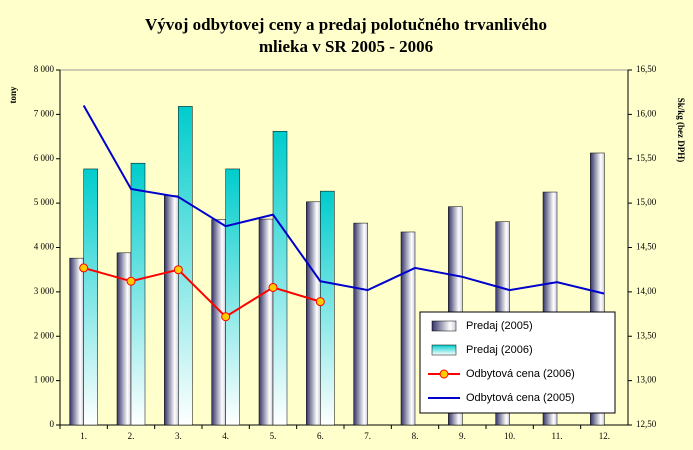 Image resolution: width=693 pixels, height=450 pixels. I want to click on legend-label: Predaj (2005), so click(499, 326).